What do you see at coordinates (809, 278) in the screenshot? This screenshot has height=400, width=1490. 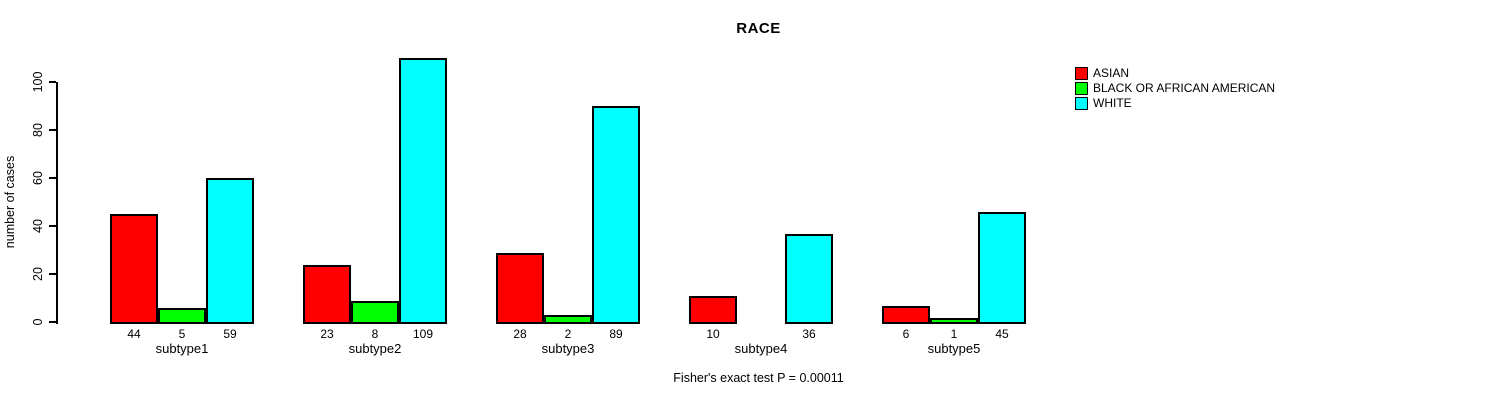 I see `bar-white-subtype4` at bounding box center [809, 278].